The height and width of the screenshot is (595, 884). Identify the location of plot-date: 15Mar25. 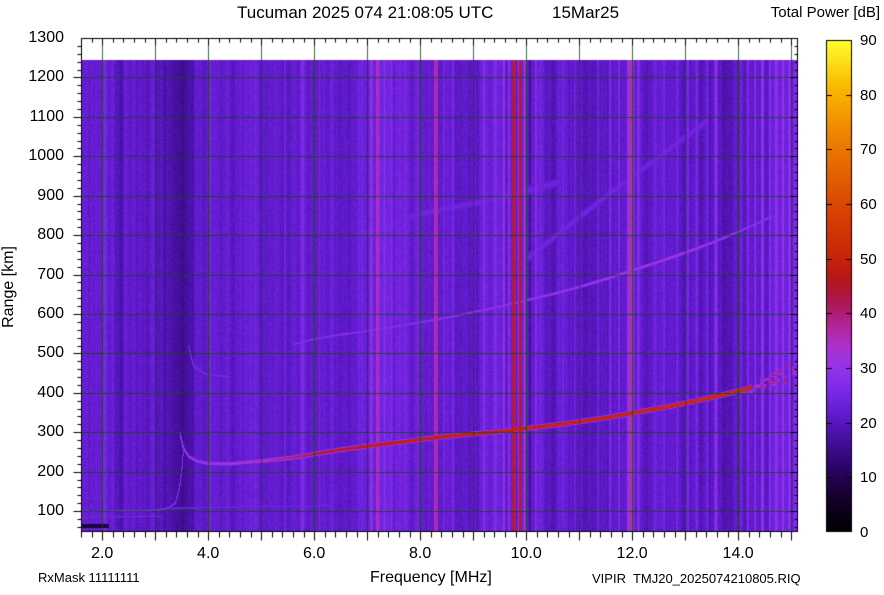
(586, 12).